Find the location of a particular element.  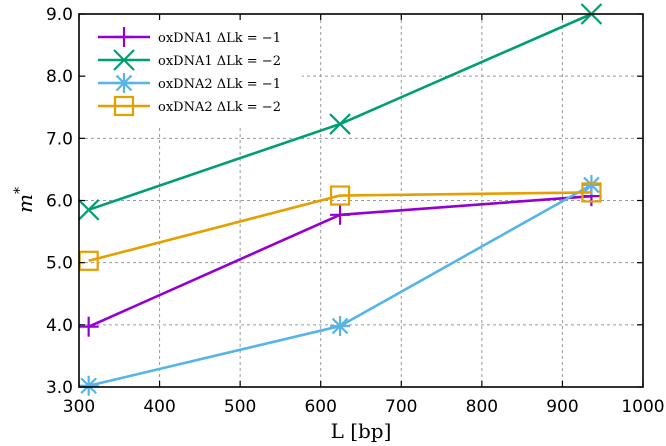

legend-label: oxDNA2 ΔLk = −2 is located at coordinates (219, 107).